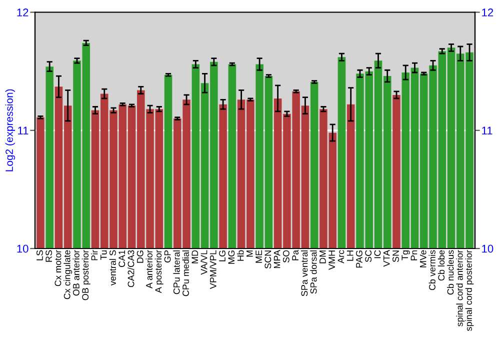  Describe the element at coordinates (86, 275) in the screenshot. I see `x-tick-label: OB posterior` at that location.